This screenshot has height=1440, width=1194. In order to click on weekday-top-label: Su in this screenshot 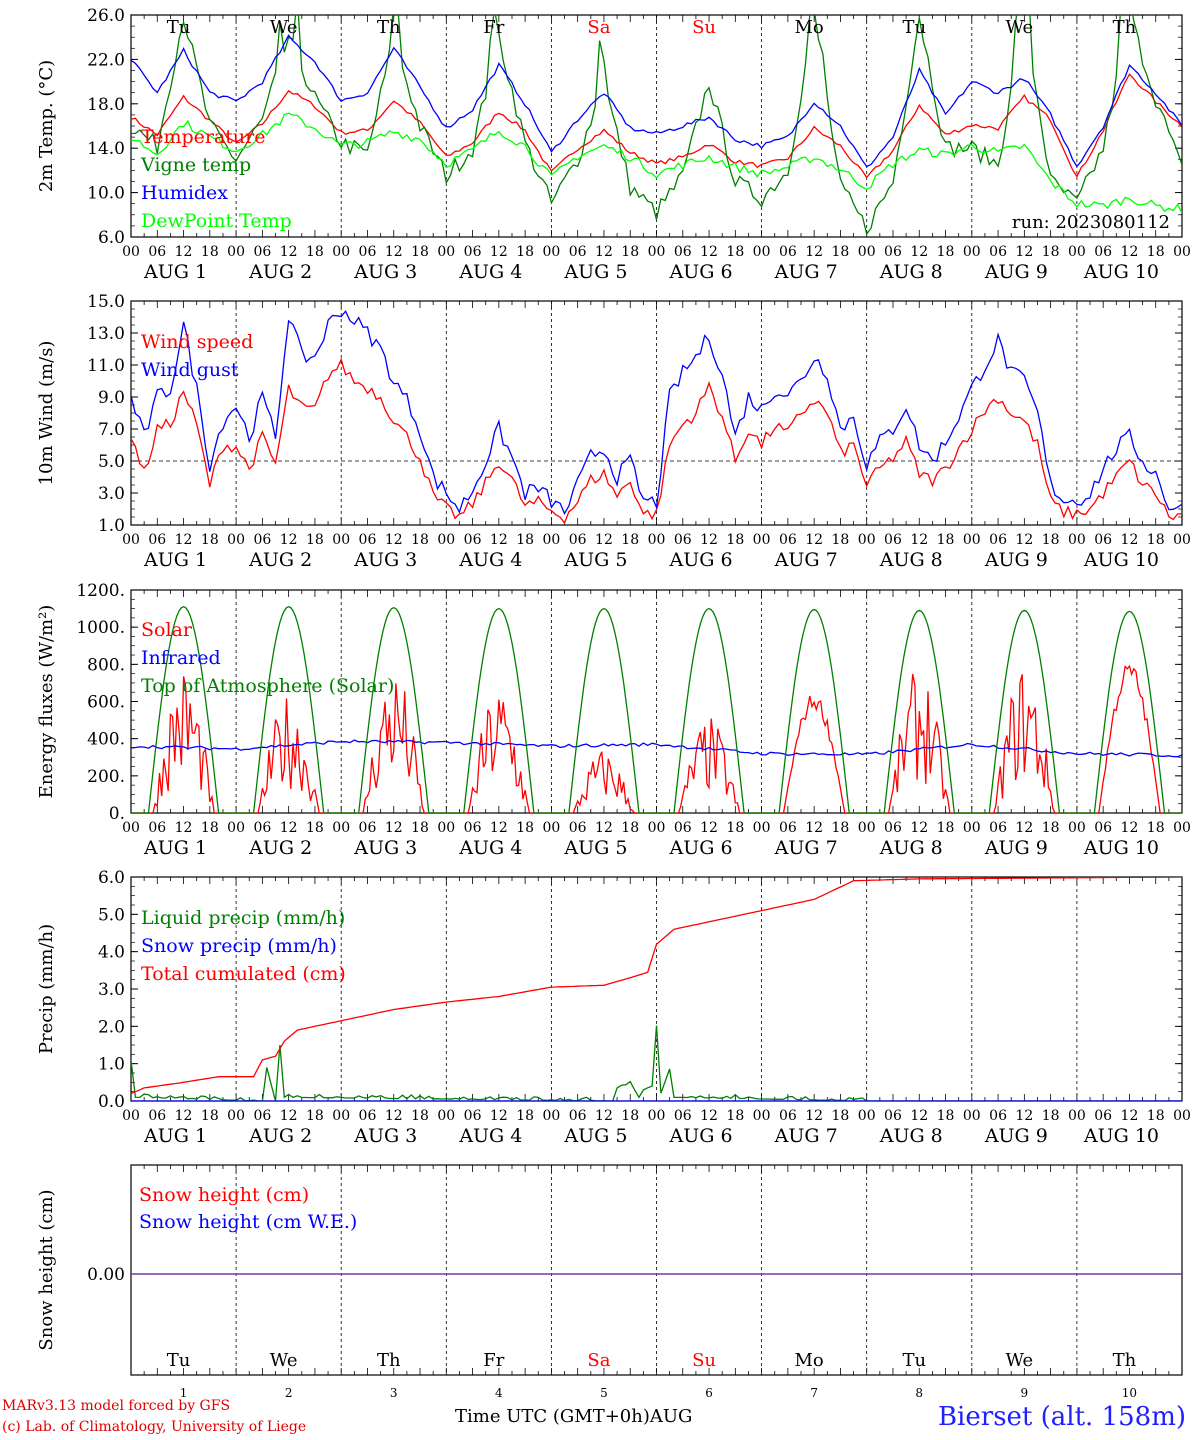, I will do `click(704, 27)`.